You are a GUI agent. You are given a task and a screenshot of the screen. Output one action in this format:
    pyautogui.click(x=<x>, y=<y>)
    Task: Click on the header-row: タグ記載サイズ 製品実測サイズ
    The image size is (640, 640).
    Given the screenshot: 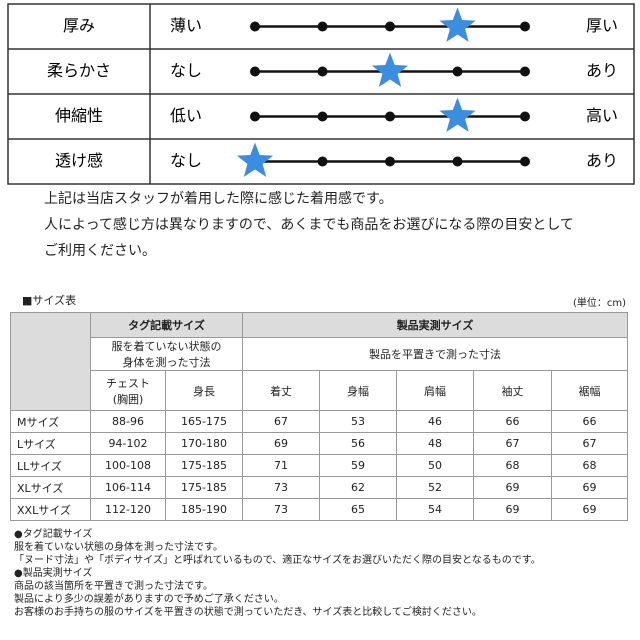 What is the action you would take?
    pyautogui.click(x=319, y=361)
    